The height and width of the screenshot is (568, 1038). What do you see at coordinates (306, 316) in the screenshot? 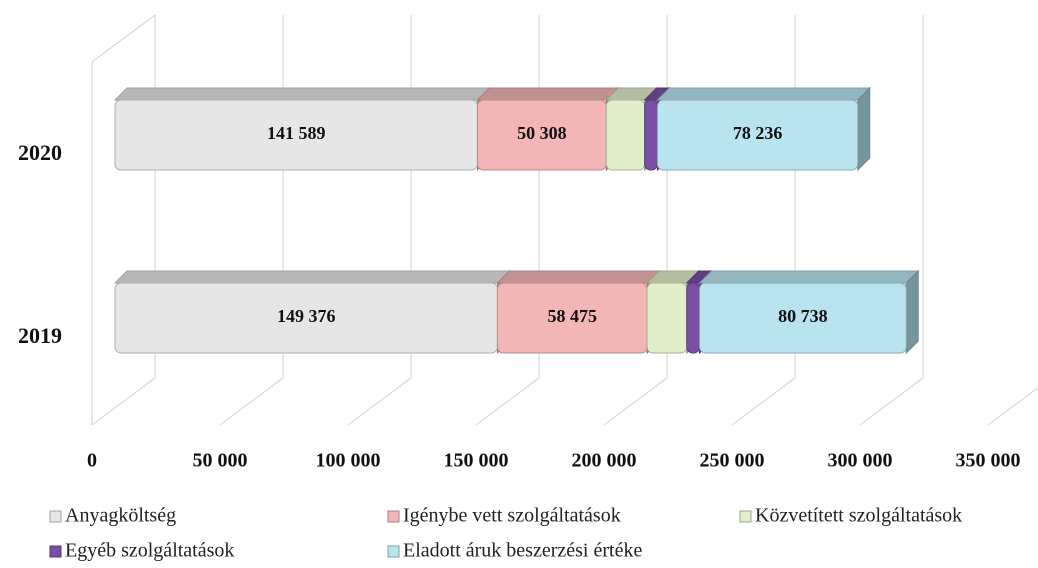
I see `value-label: 149 376` at bounding box center [306, 316].